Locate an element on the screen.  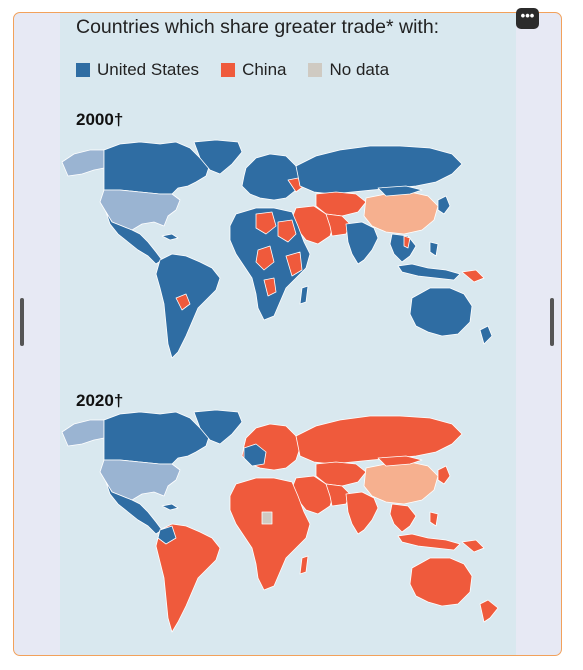
legend-label-china: China is located at coordinates (264, 69).